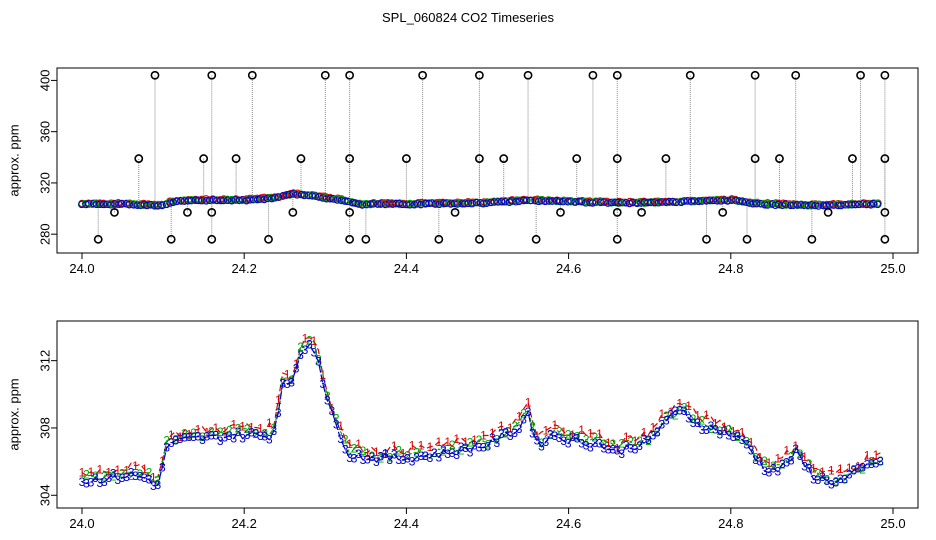 Image resolution: width=936 pixels, height=540 pixels. Describe the element at coordinates (406, 523) in the screenshot. I see `x-tick-label: 24.4` at that location.